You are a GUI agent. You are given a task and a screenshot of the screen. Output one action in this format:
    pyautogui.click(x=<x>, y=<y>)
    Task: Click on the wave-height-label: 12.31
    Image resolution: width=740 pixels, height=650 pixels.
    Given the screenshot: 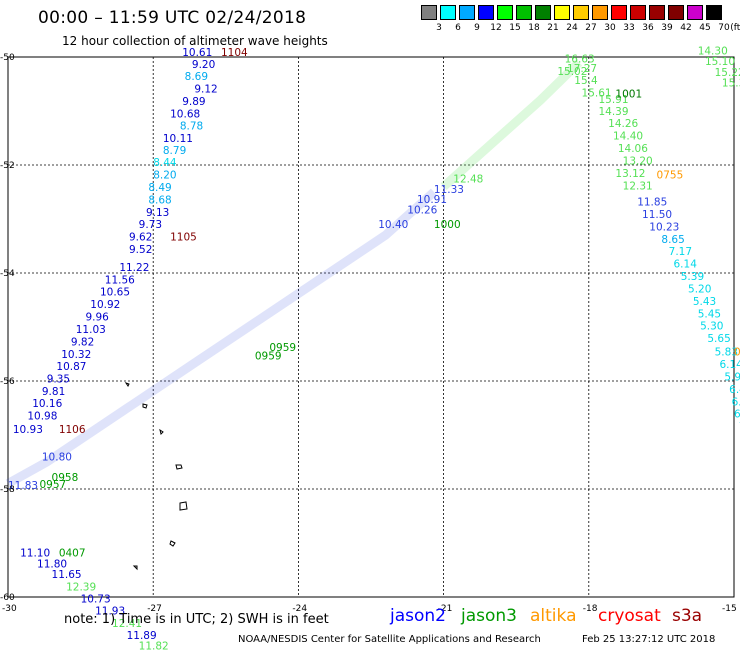 What is the action you would take?
    pyautogui.click(x=638, y=186)
    